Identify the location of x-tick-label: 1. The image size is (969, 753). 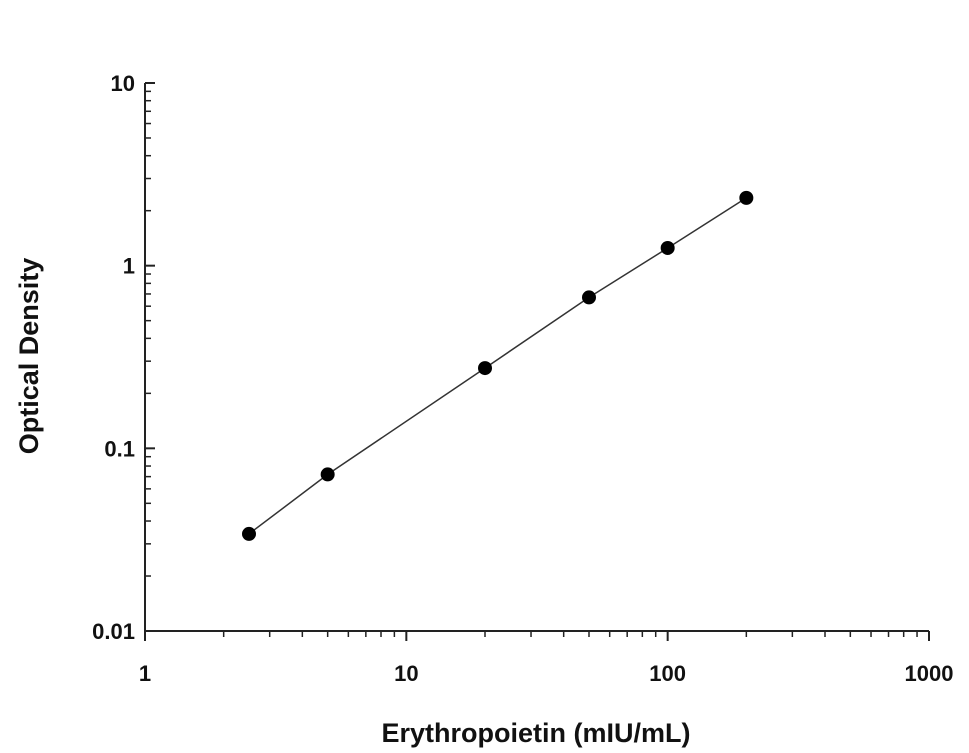
(145, 673).